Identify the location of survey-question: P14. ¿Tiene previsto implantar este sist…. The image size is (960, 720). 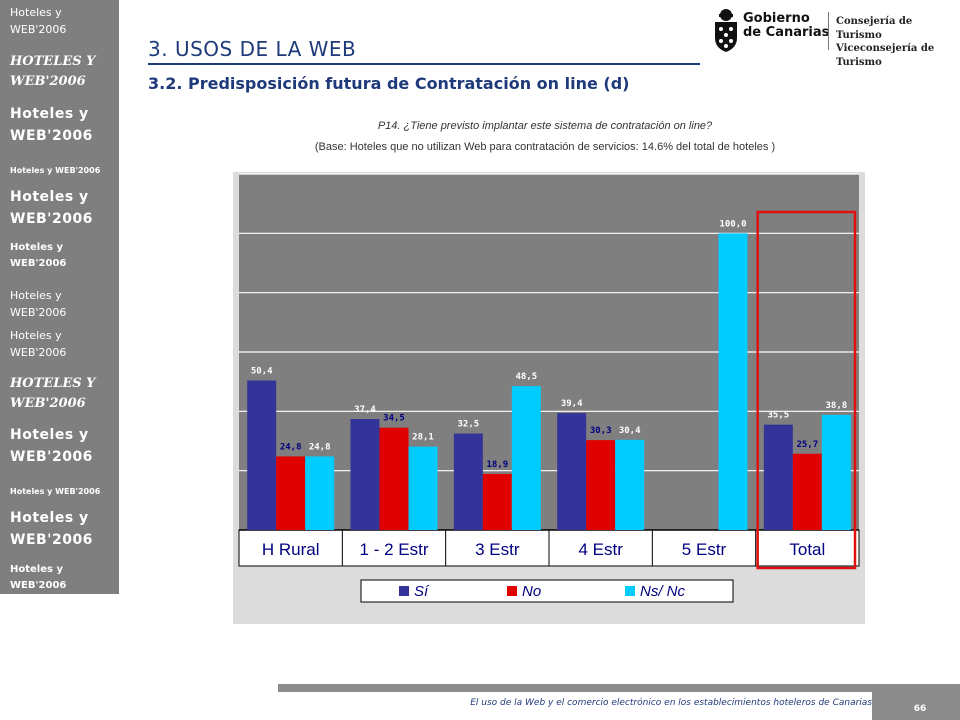
(545, 126).